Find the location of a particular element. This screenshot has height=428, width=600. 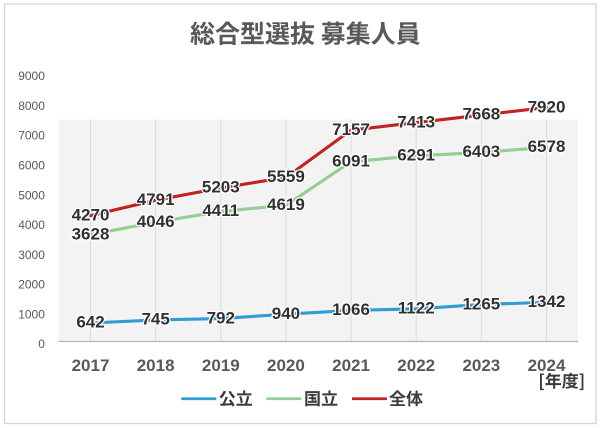

svg-text: 2021 is located at coordinates (351, 365).